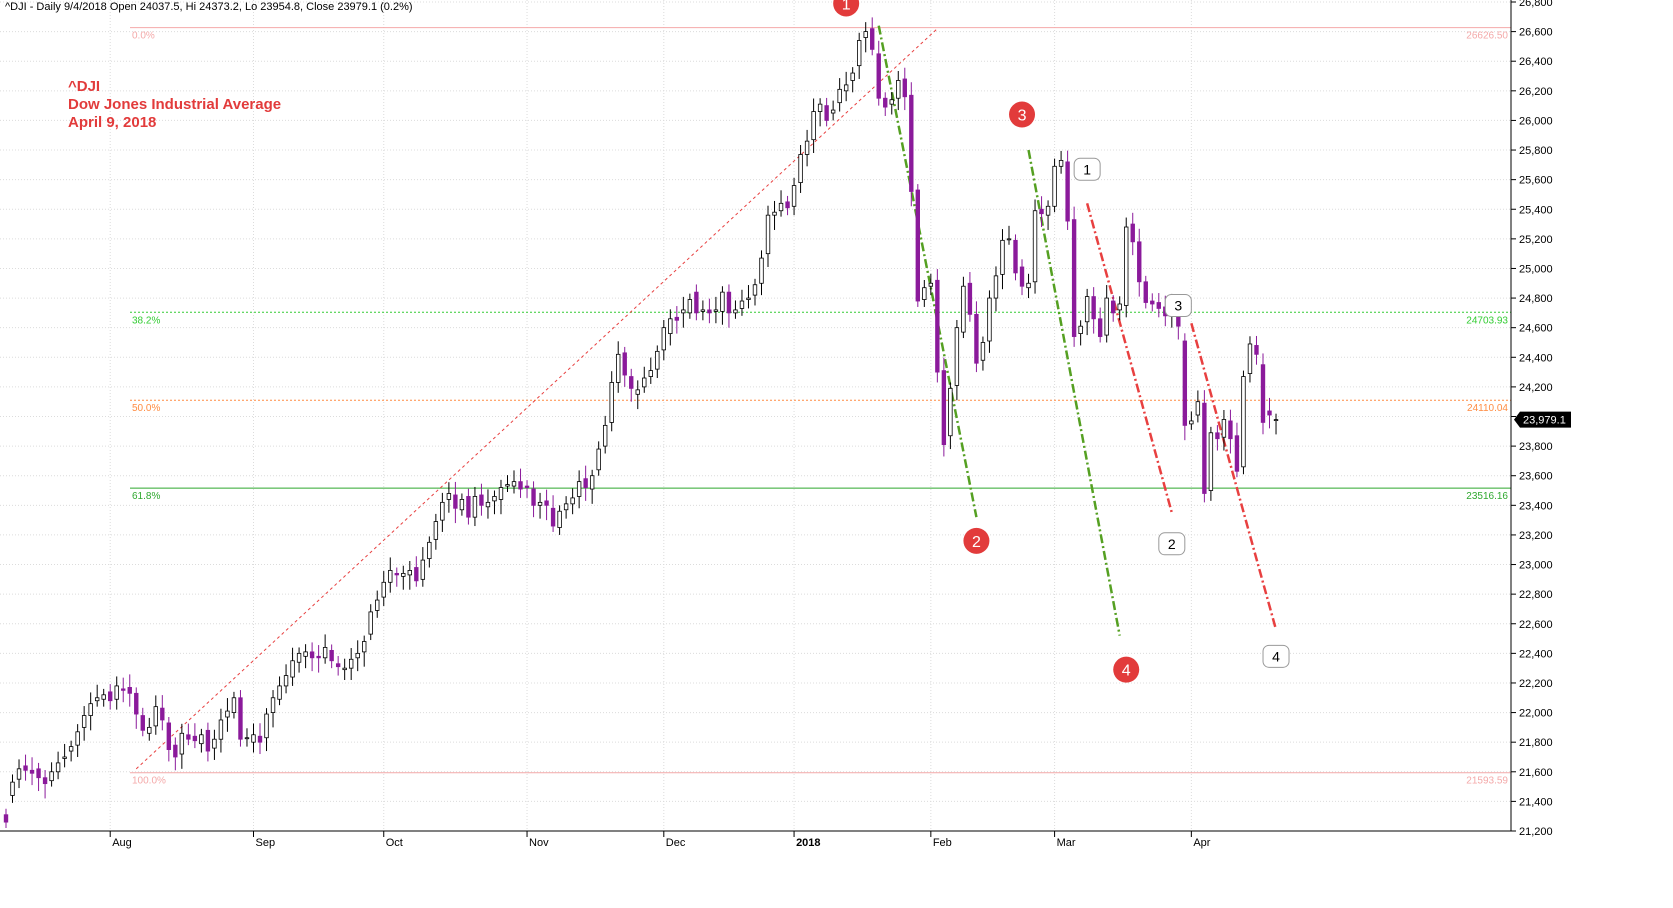  What do you see at coordinates (1074, 392) in the screenshot?
I see `trendline` at bounding box center [1074, 392].